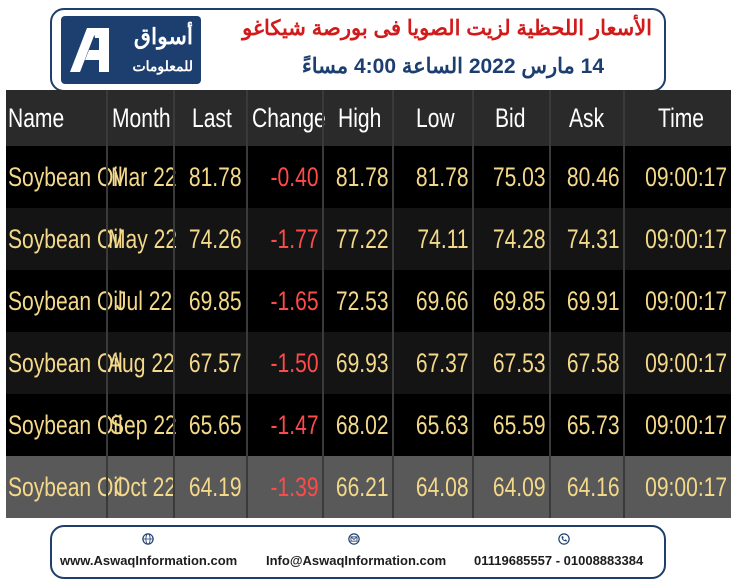  I want to click on phone-icon, so click(564, 539).